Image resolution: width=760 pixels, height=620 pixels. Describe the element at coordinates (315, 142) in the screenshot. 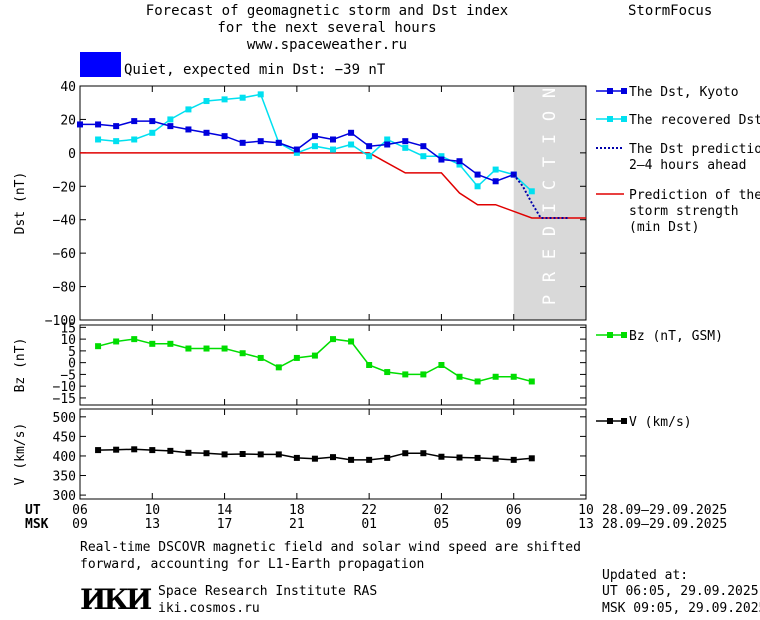

I see `recovered-dst-line` at that location.